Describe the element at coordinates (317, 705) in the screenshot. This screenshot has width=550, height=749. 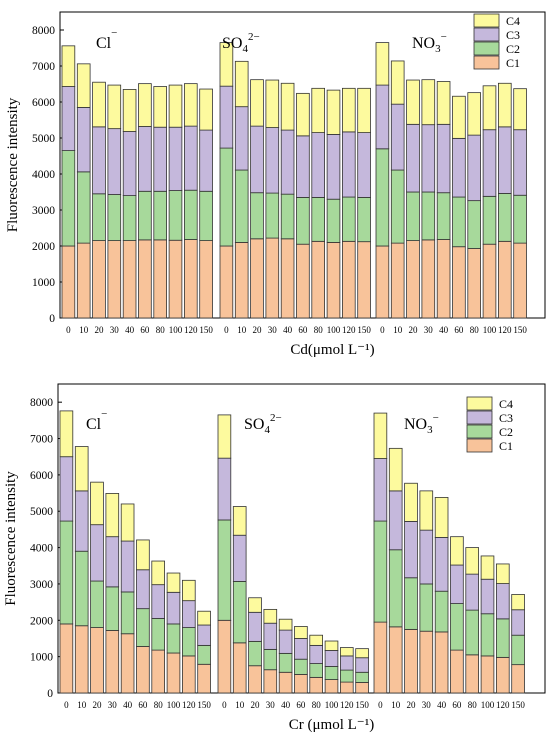
I see `x-tick-label: 80` at that location.